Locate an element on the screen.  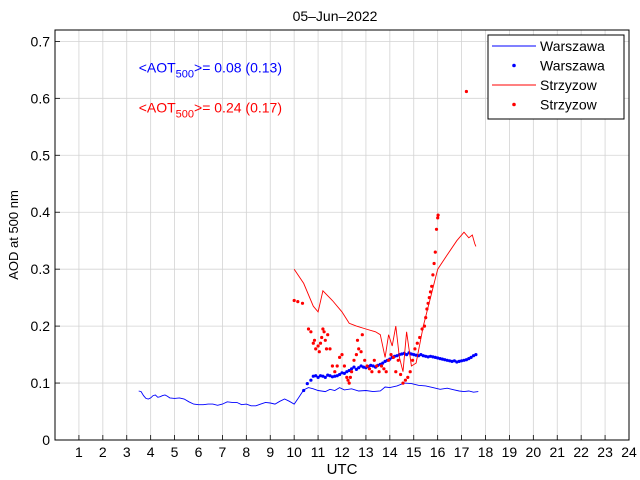
x-tick-label: 23 is located at coordinates (605, 452).